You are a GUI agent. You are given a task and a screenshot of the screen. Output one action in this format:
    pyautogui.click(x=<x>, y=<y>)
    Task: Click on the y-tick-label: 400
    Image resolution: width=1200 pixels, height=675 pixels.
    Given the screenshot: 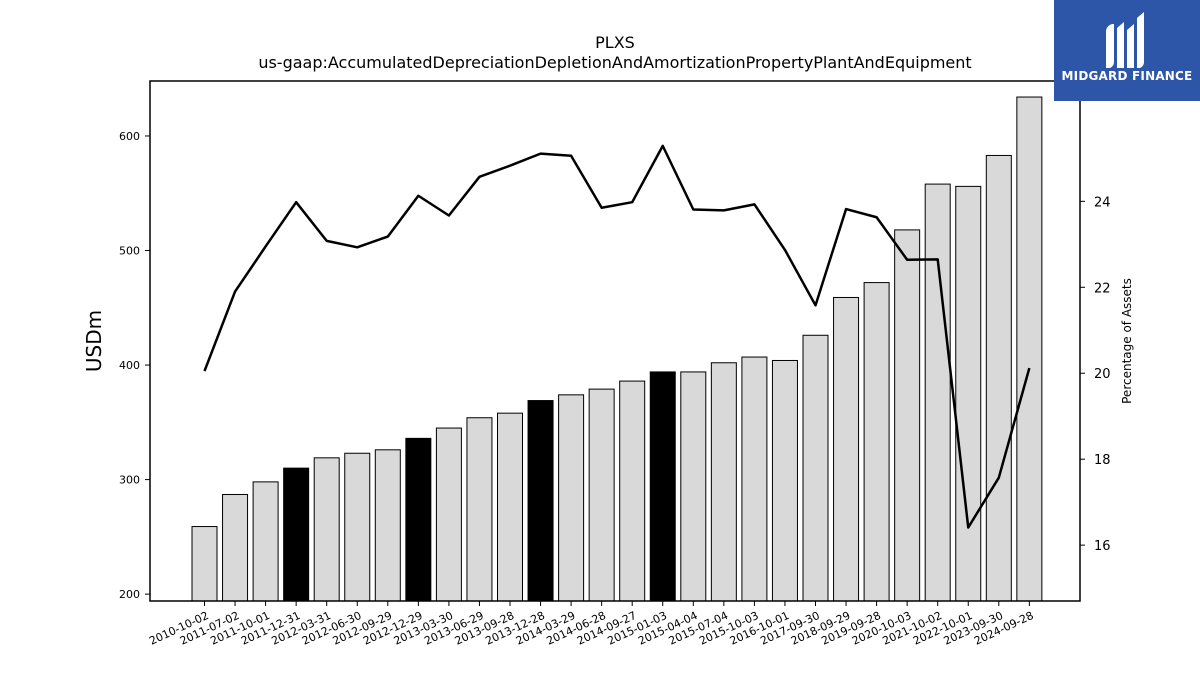 What is the action you would take?
    pyautogui.click(x=129, y=365)
    